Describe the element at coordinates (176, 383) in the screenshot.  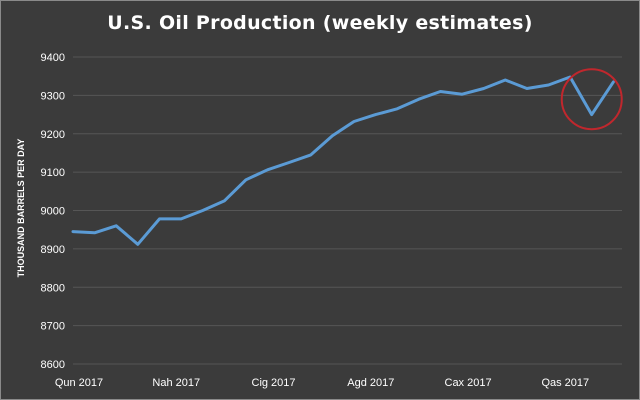
I see `x-tick-label: Nah 2017` at that location.